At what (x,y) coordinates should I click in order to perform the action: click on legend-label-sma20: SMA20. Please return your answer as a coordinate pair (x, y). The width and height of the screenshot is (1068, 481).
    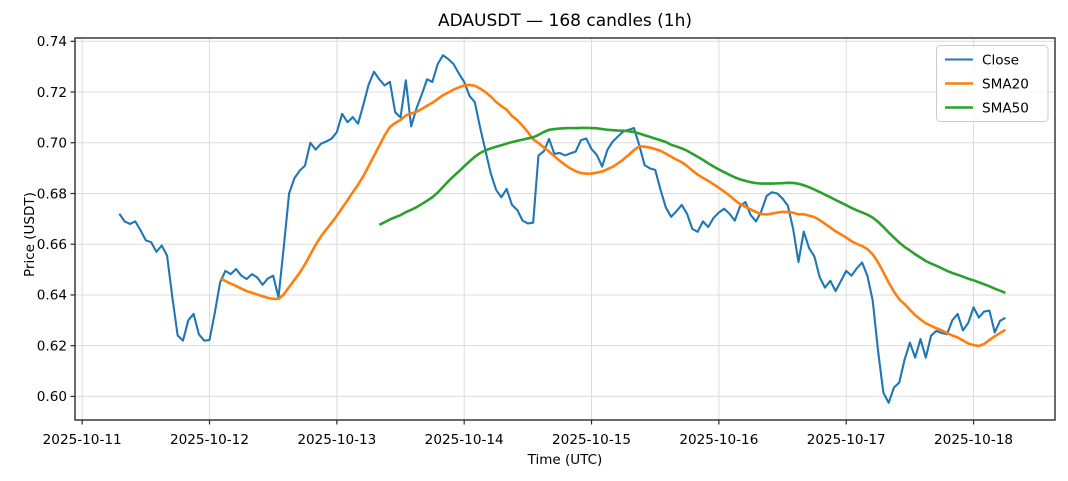
    Looking at the image, I should click on (1005, 84).